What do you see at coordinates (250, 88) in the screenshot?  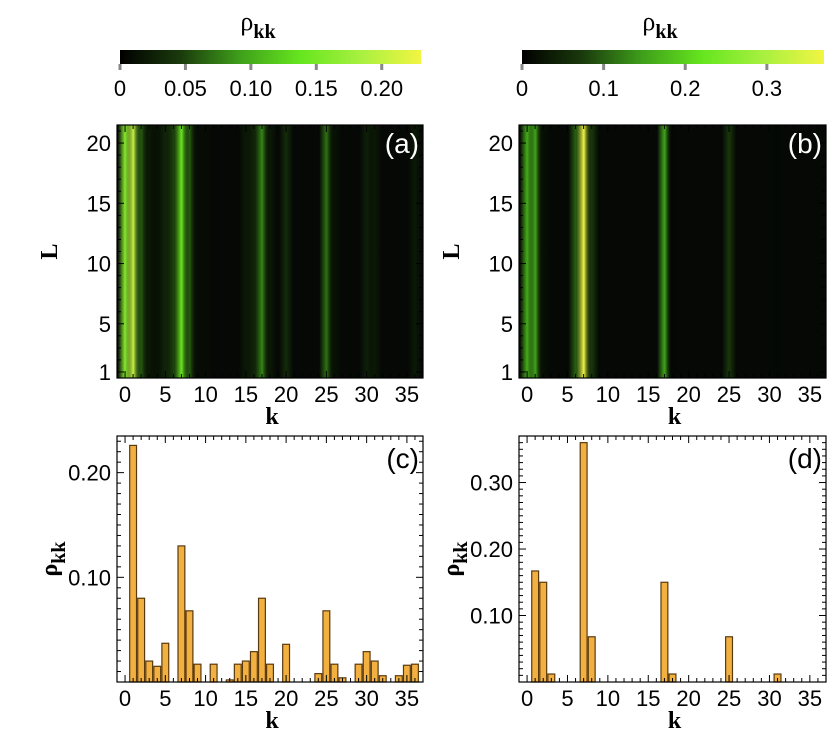 I see `colorbar-tick-label: 0.10` at bounding box center [250, 88].